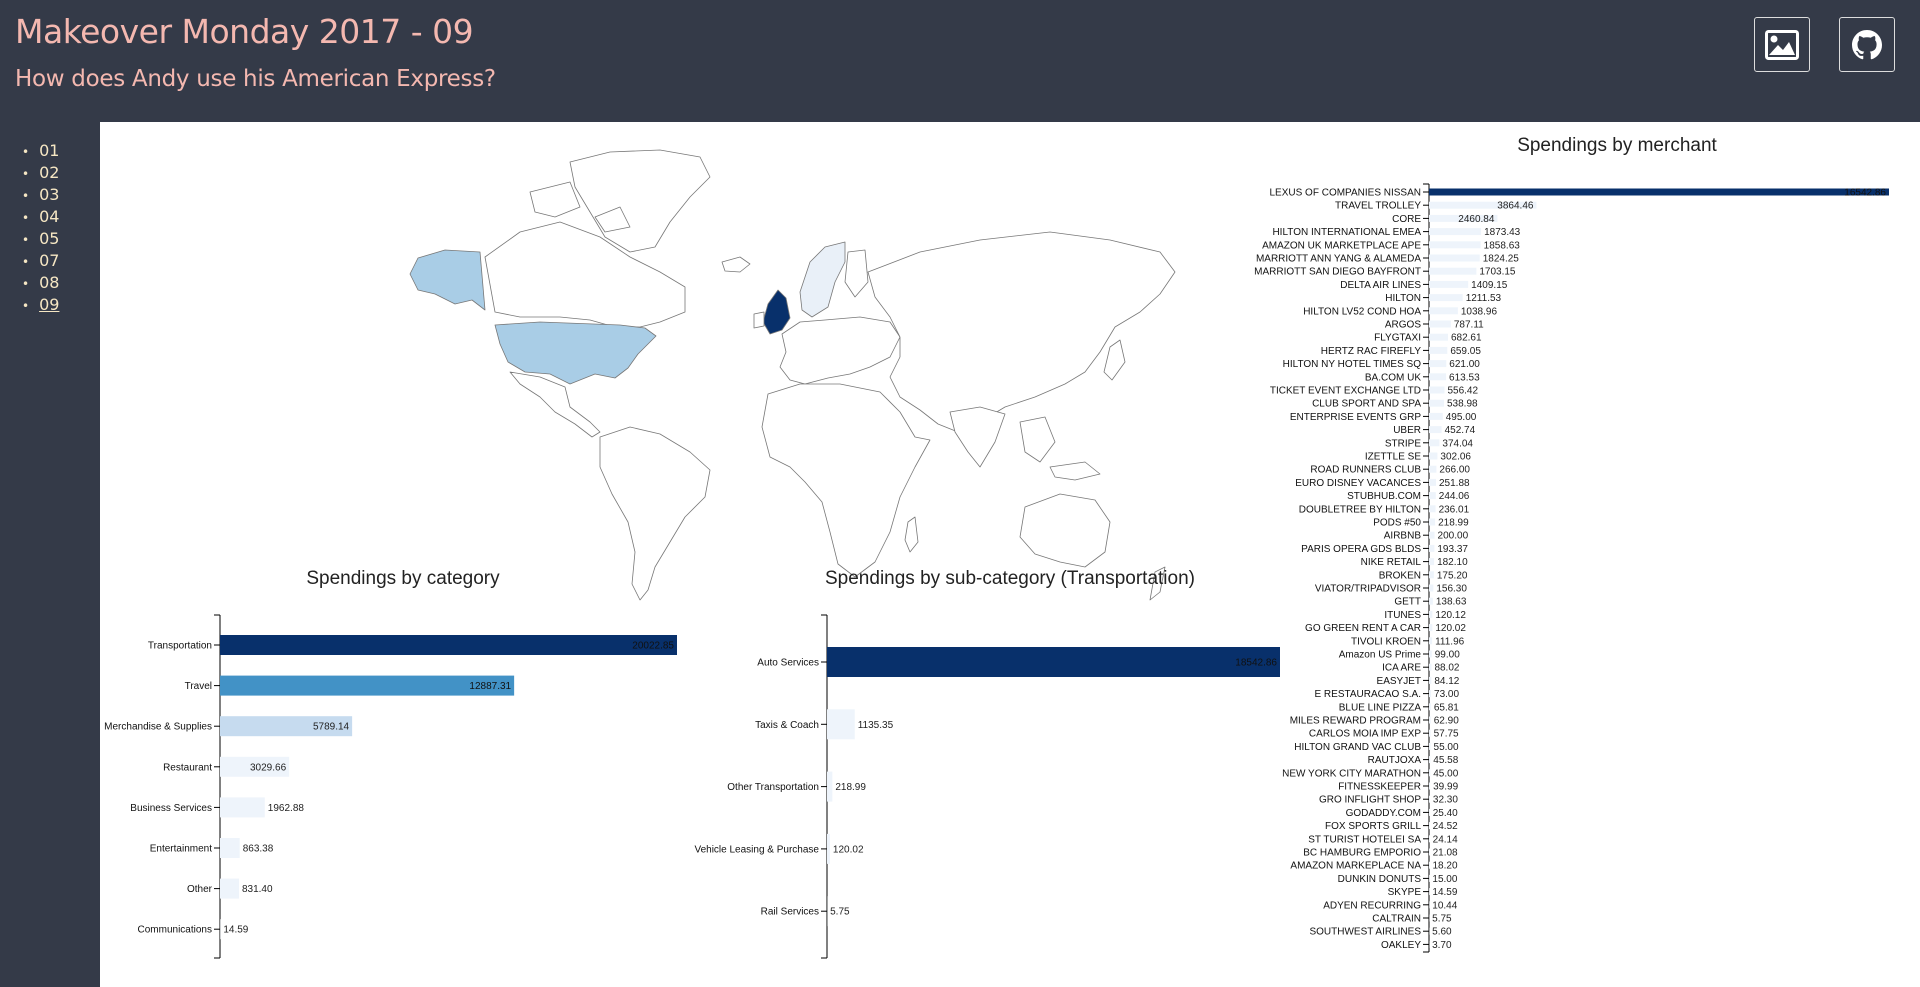 The height and width of the screenshot is (987, 1920). Describe the element at coordinates (61, 239) in the screenshot. I see `nav-item-05: 05` at that location.